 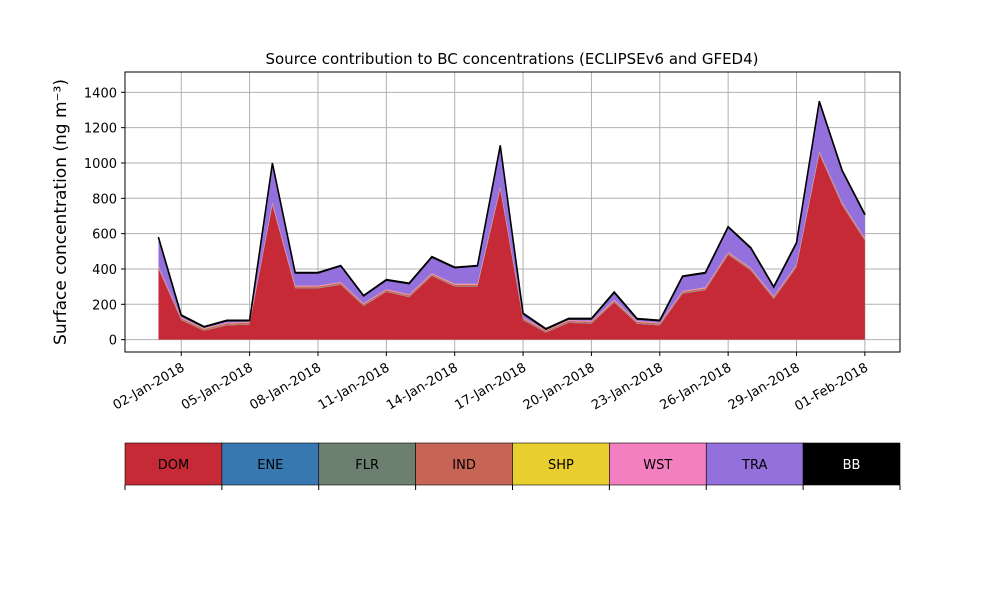 What do you see at coordinates (490, 386) in the screenshot?
I see `x-tick-label: 17-Jan-2018` at bounding box center [490, 386].